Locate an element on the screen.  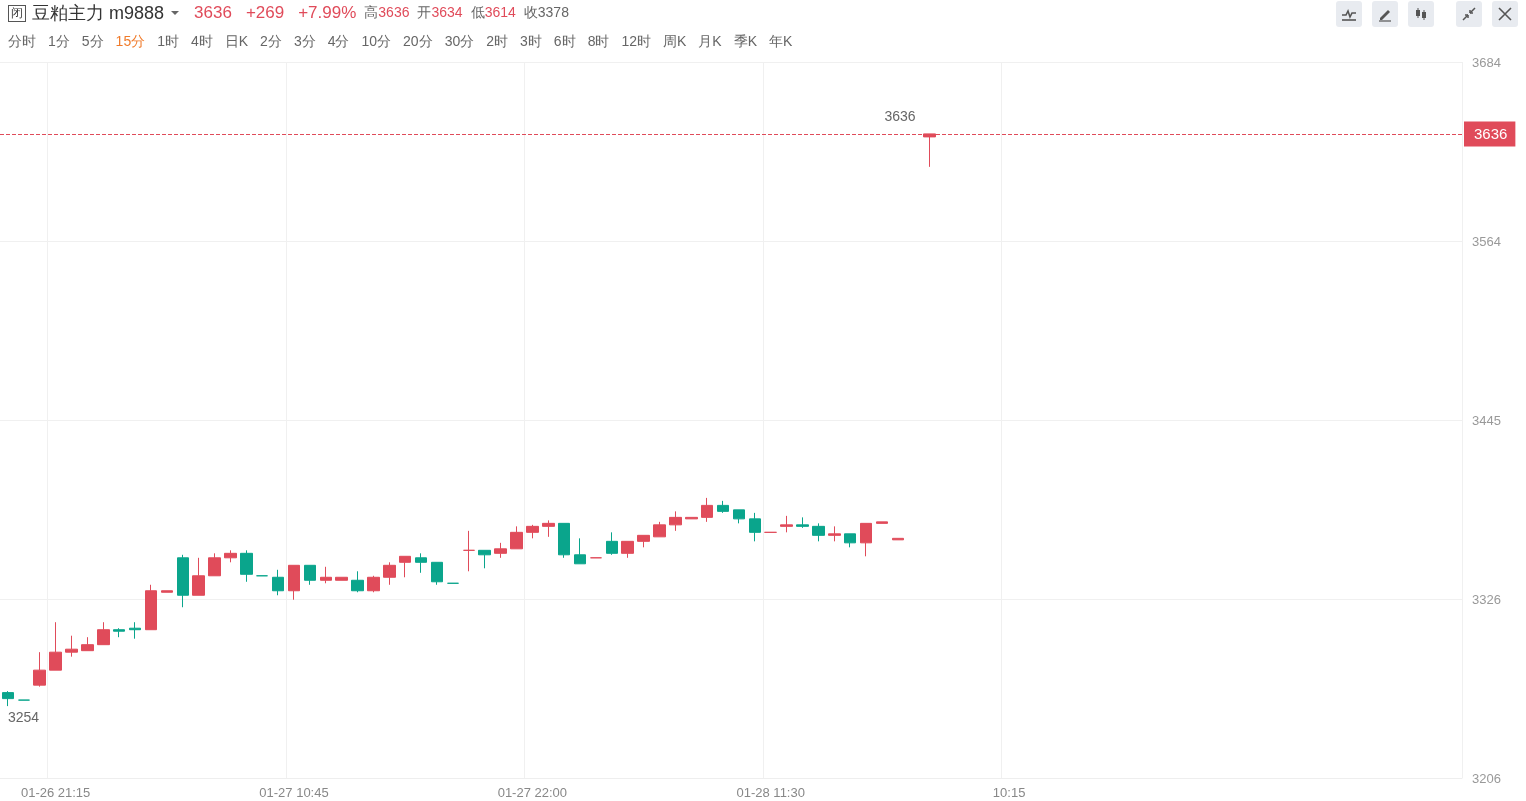
y-tick-label: 3326 is located at coordinates (1486, 599).